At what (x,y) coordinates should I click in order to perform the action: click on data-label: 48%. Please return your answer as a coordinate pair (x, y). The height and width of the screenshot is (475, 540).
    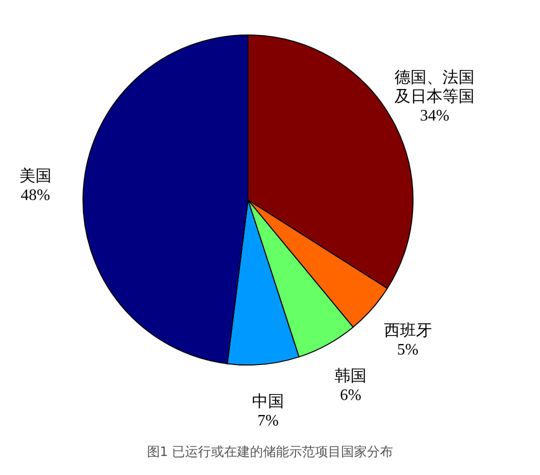
    Looking at the image, I should click on (35, 195).